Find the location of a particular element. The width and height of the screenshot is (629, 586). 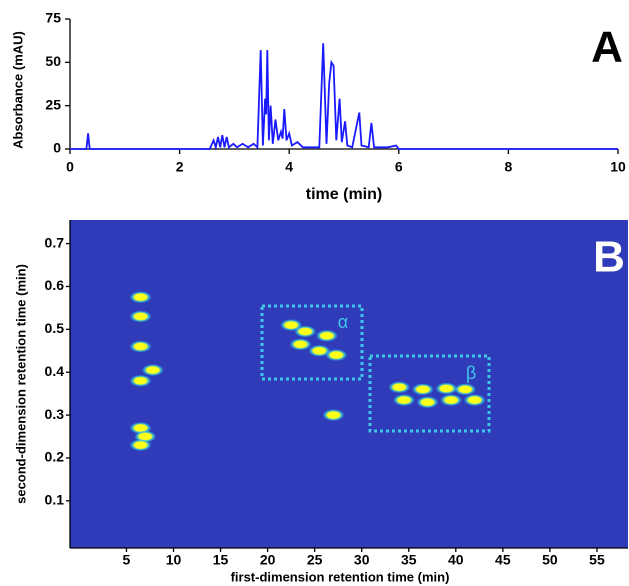

y-tick-label: 0.1 is located at coordinates (55, 500).